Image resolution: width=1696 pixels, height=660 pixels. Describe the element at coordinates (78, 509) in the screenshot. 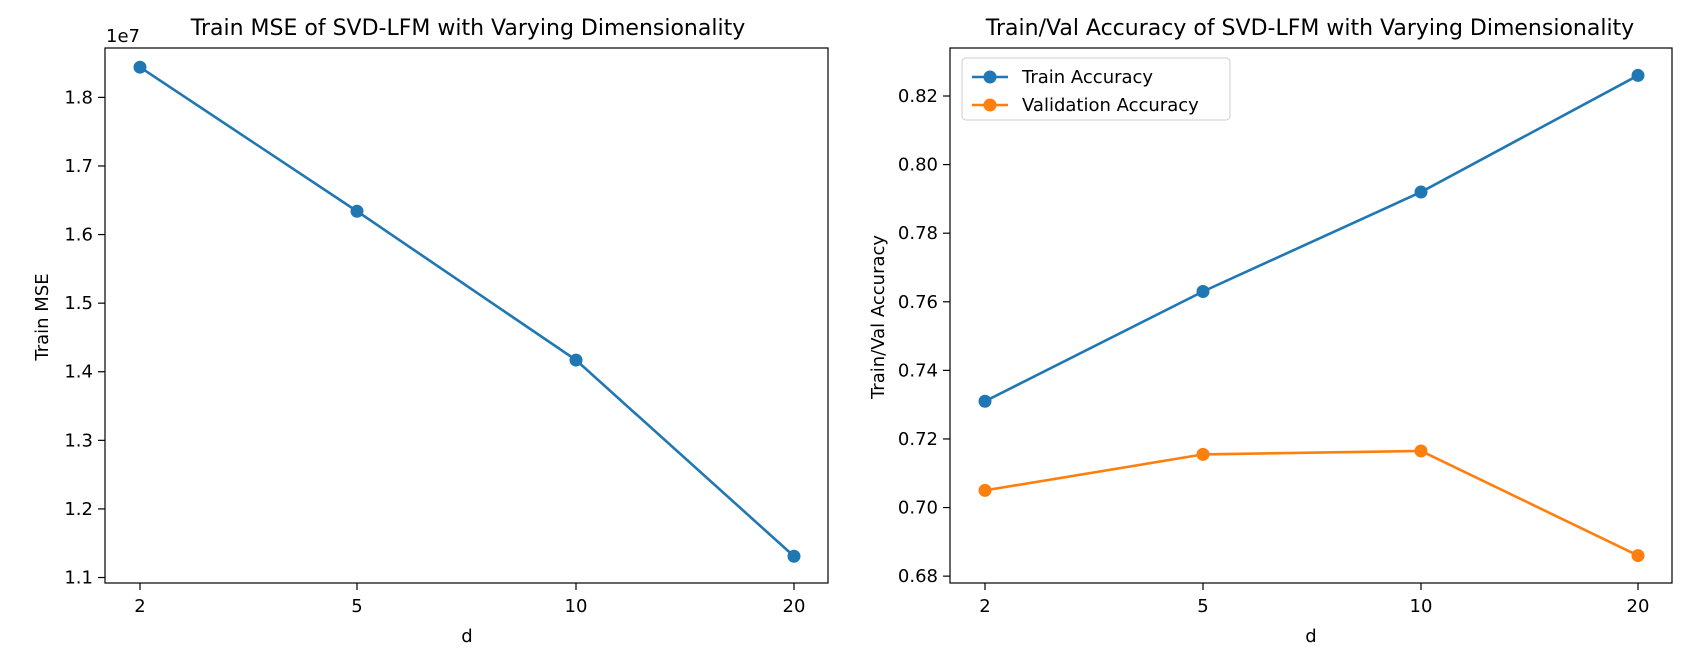

I see `y-tick-label: 1.2` at that location.